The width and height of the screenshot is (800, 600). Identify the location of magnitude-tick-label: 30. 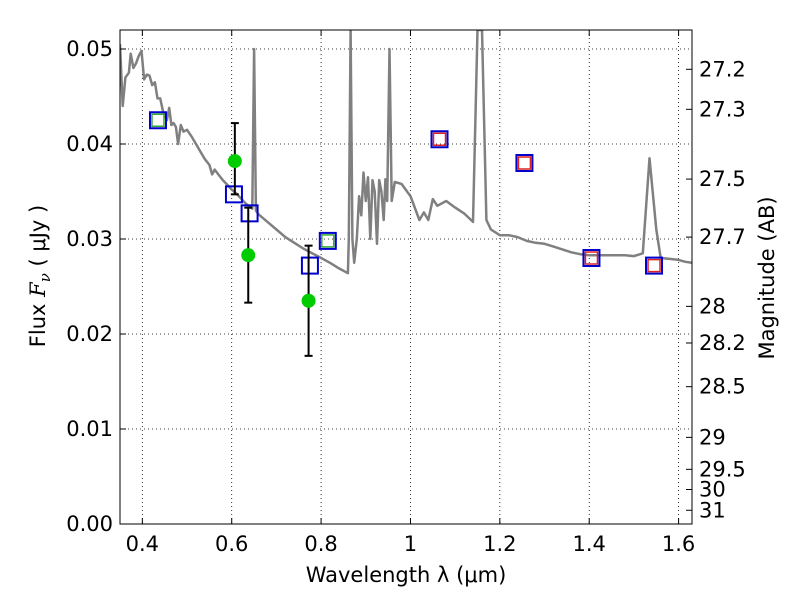
(712, 490).